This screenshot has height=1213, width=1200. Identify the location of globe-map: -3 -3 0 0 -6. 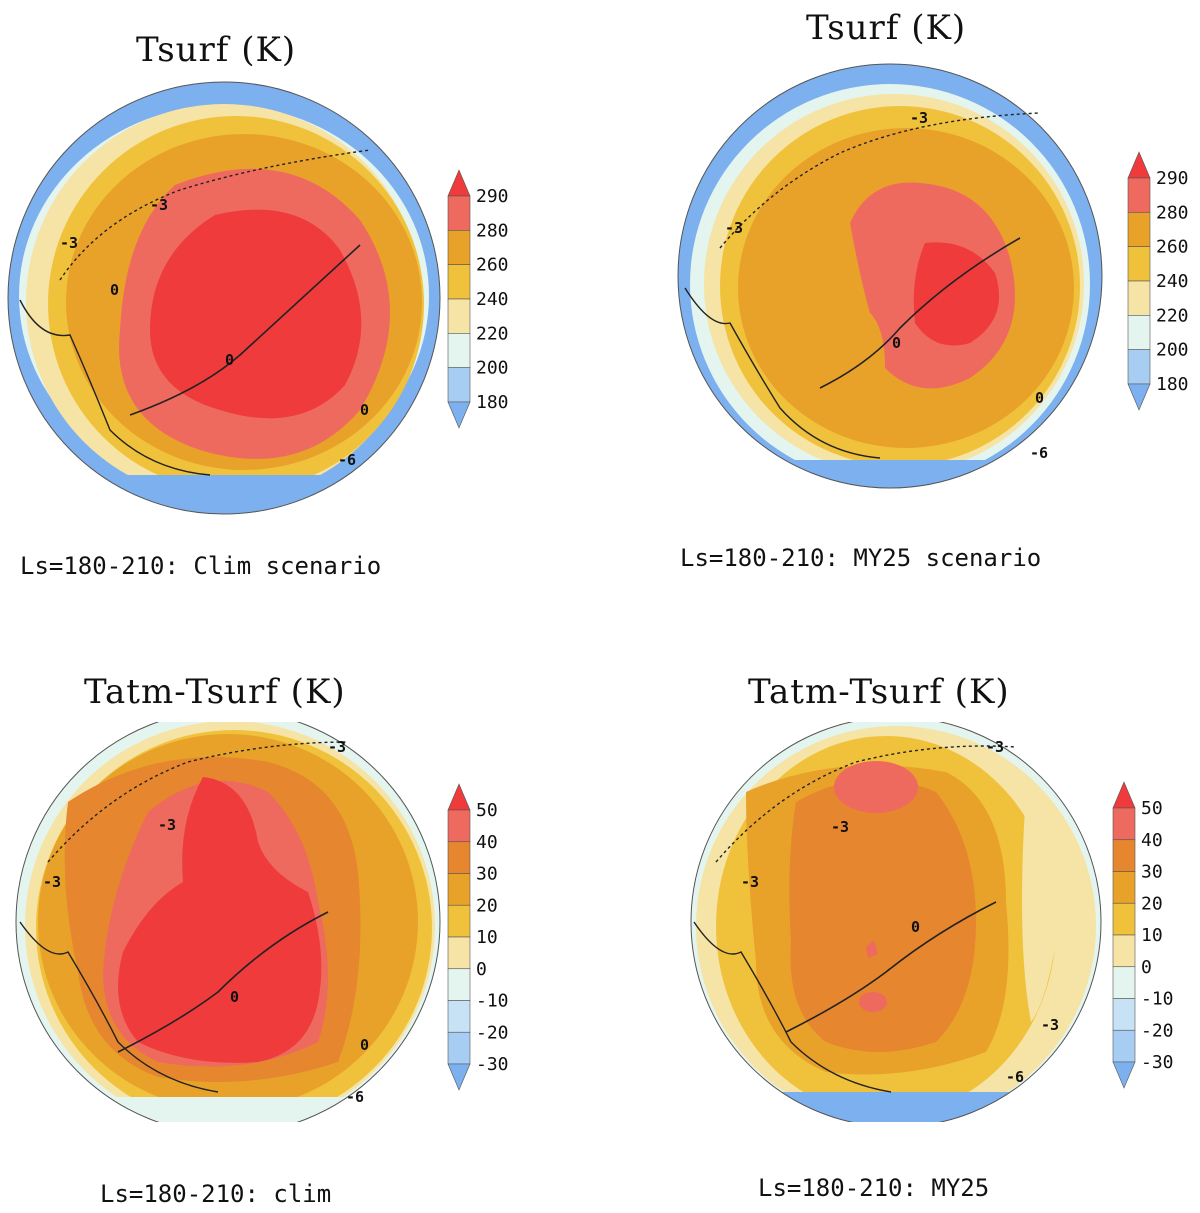
(890, 276).